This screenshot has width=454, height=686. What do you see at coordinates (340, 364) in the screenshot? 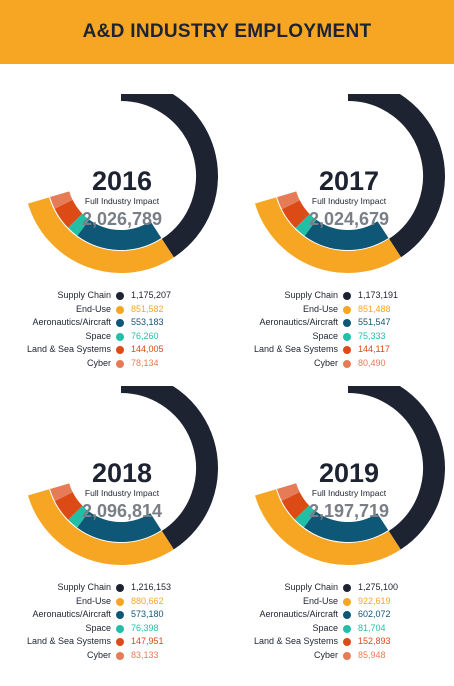
I see `legend-item-cyber: Cyber 80,490` at bounding box center [340, 364].